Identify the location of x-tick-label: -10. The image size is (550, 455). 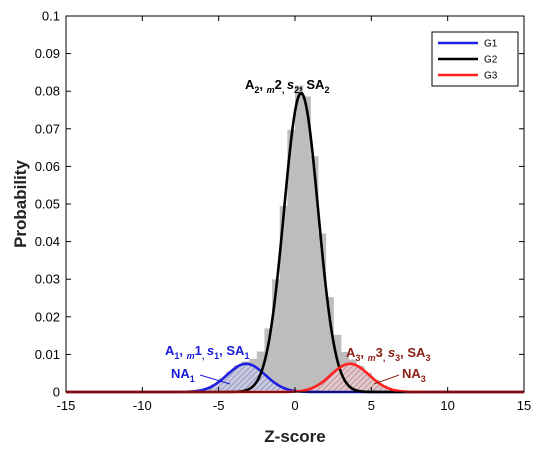
(142, 405).